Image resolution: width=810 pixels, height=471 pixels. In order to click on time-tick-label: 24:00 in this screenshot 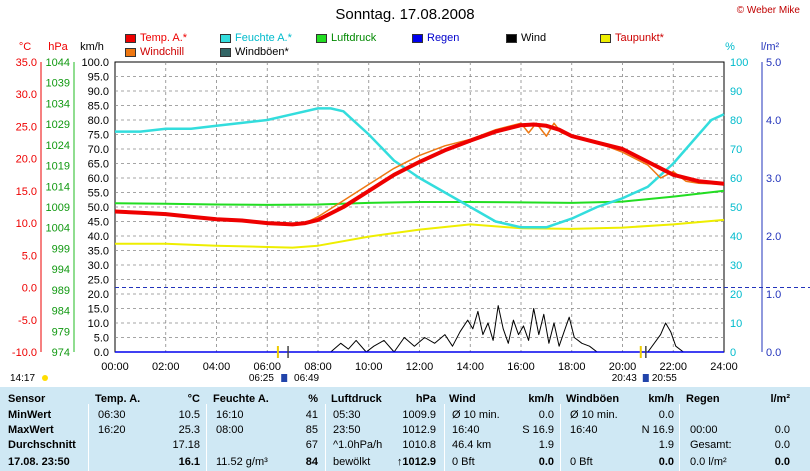, I will do `click(724, 367)`.